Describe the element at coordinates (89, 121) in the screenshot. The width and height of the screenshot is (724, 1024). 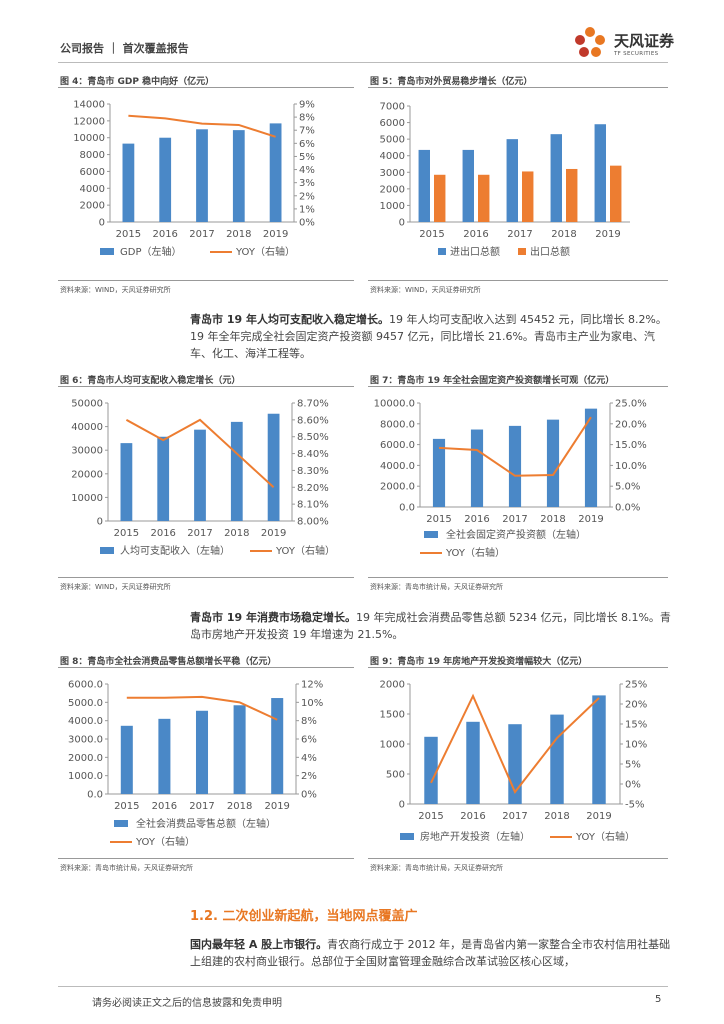
I see `y-tick-label-left: 12000` at that location.